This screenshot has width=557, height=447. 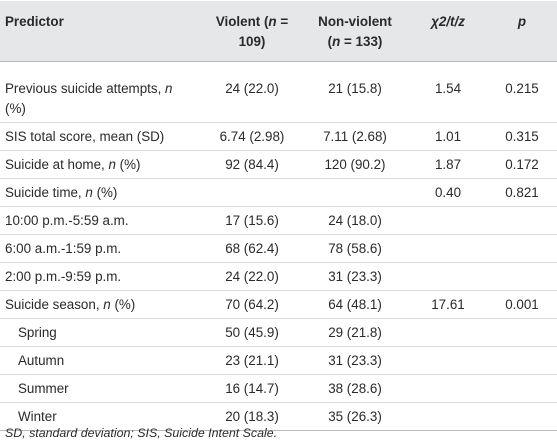 What do you see at coordinates (355, 21) in the screenshot?
I see `header-nonviolent-text: Non-violent` at bounding box center [355, 21].